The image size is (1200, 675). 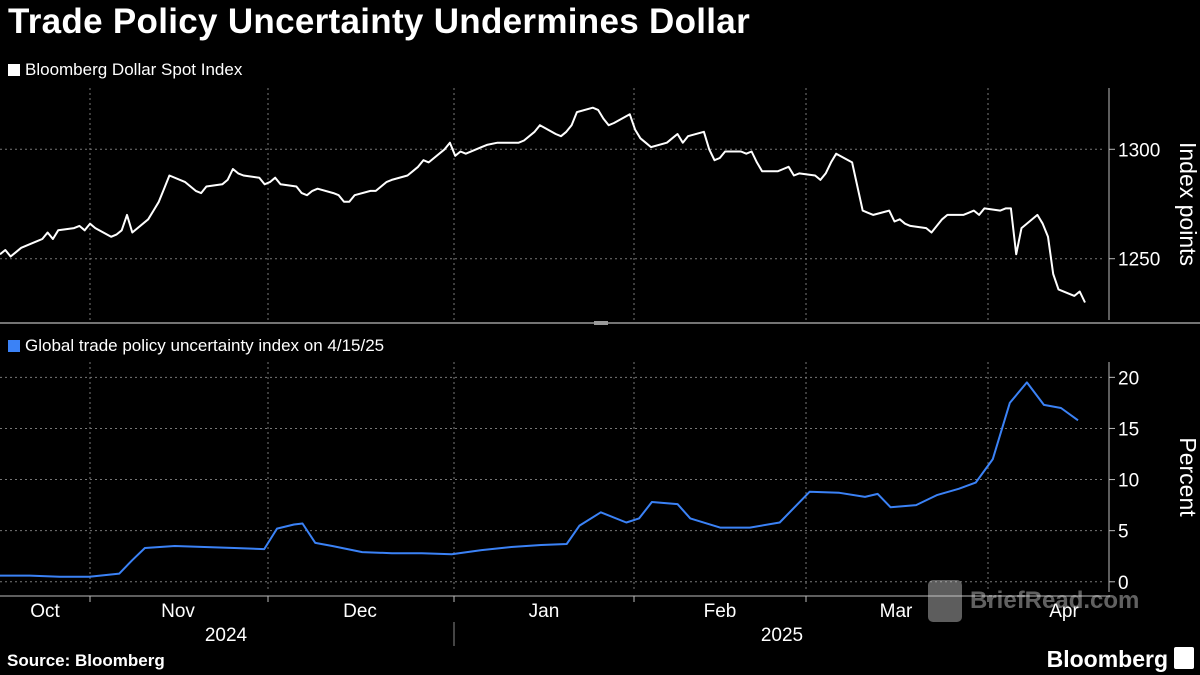 What do you see at coordinates (1123, 532) in the screenshot?
I see `ytick-label-1-1: 5` at bounding box center [1123, 532].